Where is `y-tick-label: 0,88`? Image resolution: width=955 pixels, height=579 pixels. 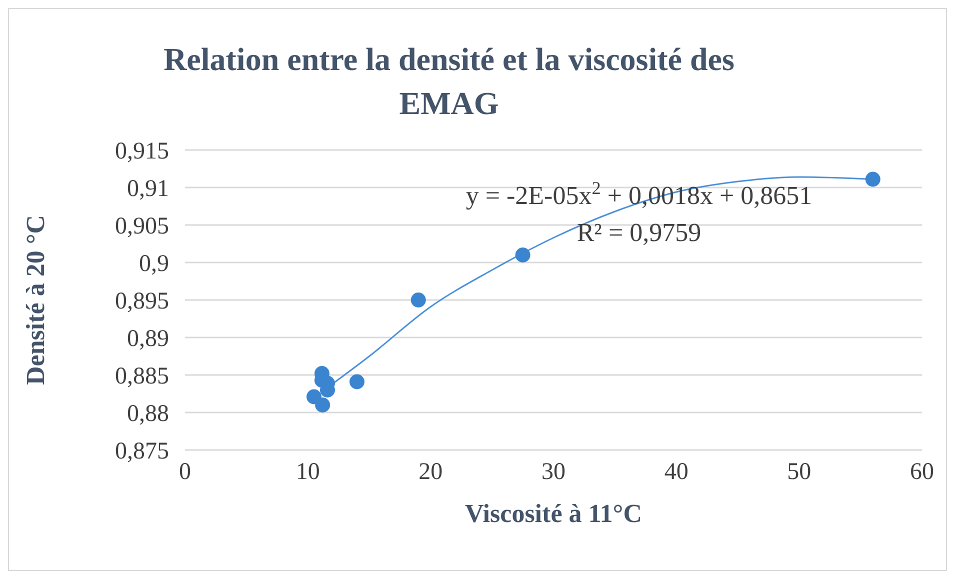
y-tick-label: 0,88 is located at coordinates (148, 414).